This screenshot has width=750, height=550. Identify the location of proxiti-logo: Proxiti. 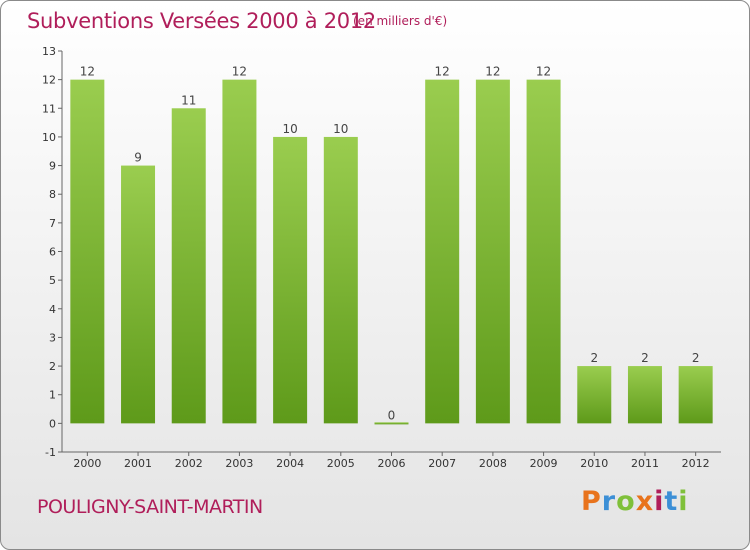
(635, 501).